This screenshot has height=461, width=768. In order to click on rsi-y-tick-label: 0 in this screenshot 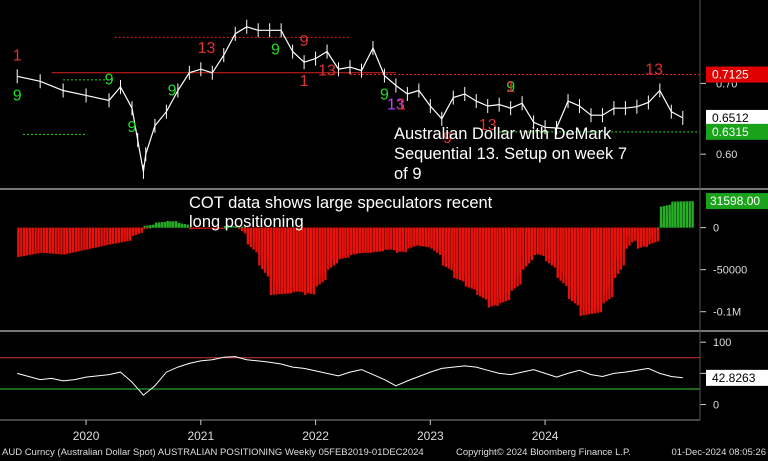, I will do `click(716, 406)`.